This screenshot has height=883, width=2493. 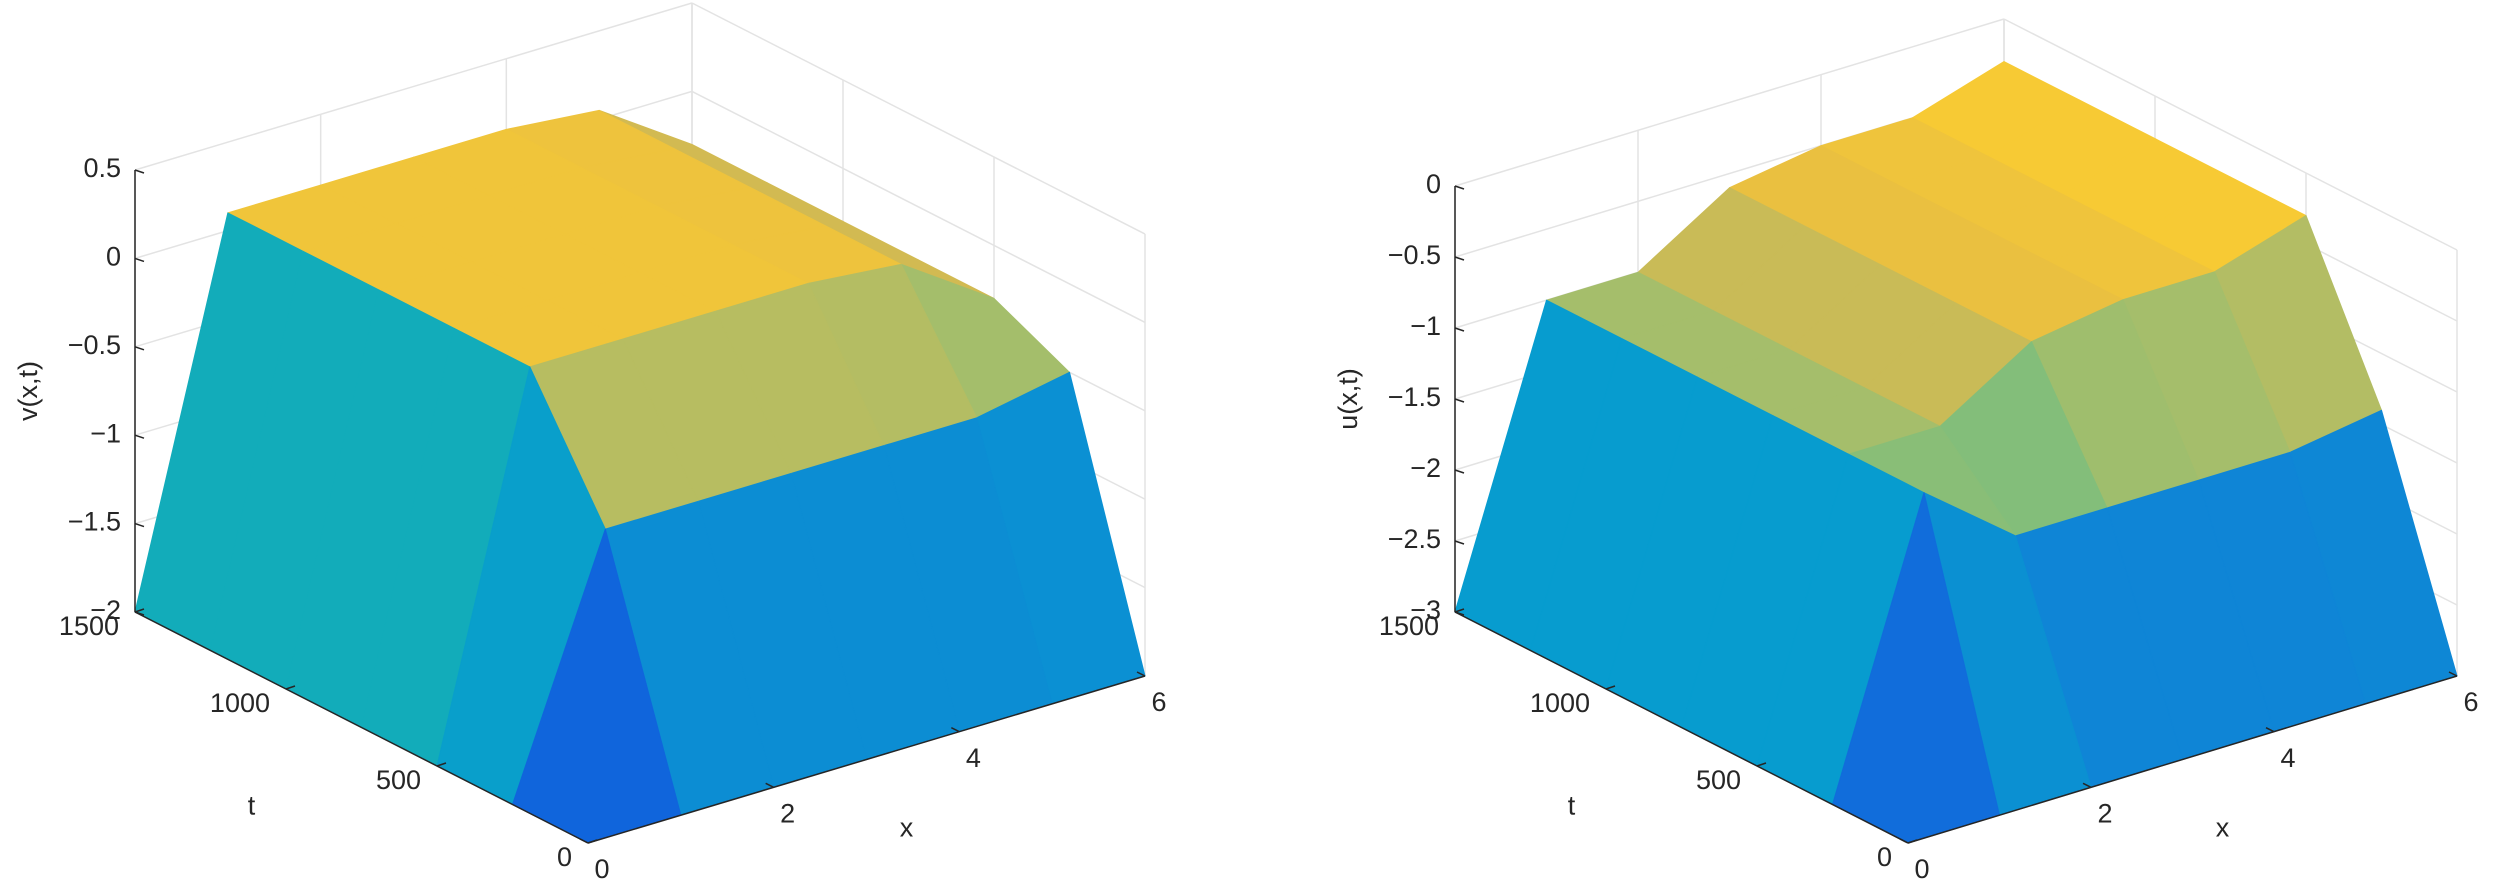 What do you see at coordinates (1414, 539) in the screenshot?
I see `z-tick-label: −2.5` at bounding box center [1414, 539].